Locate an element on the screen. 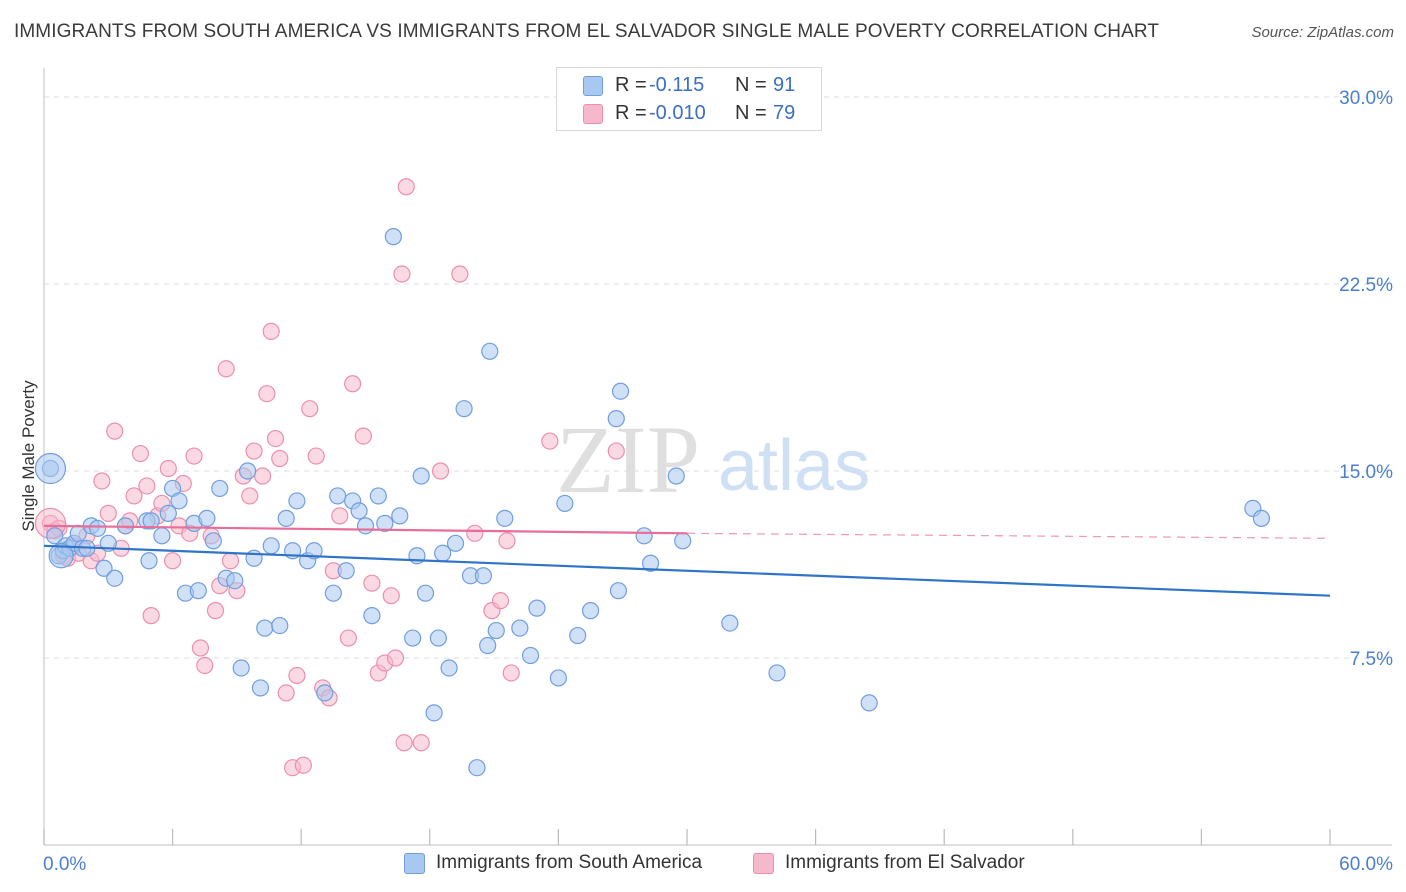  source-note: Source: ZipAtlas.com is located at coordinates (1322, 32).